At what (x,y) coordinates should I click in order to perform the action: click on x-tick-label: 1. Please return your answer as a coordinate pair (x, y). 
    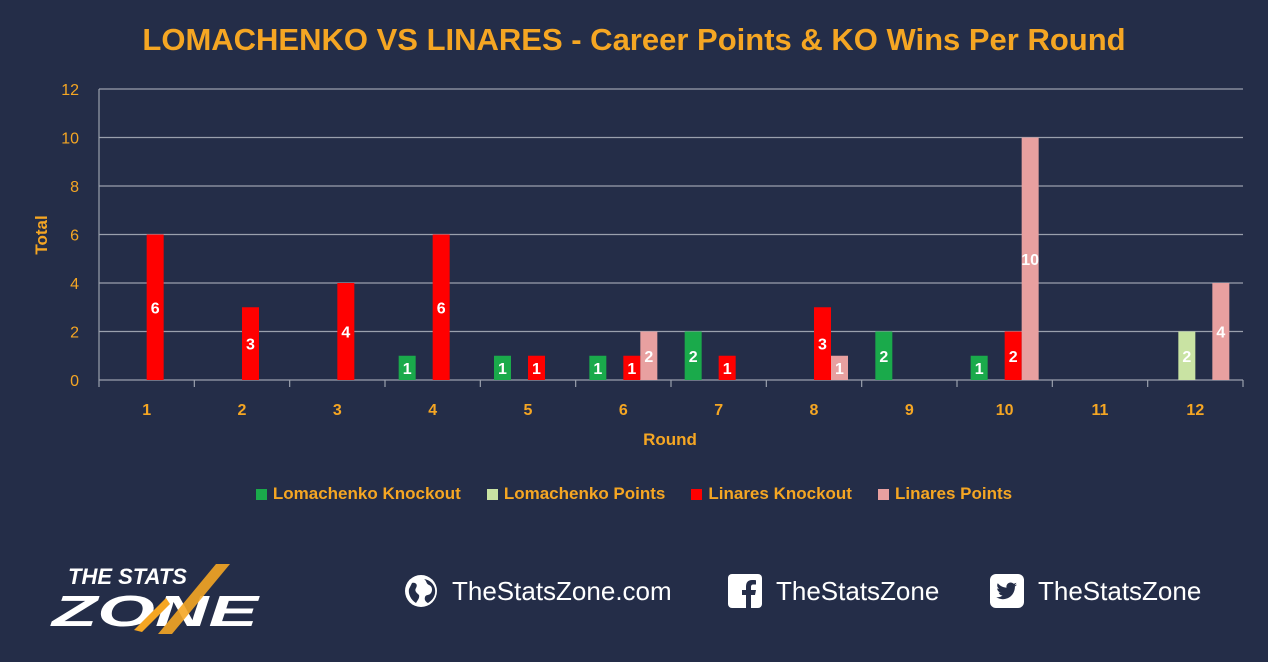
    Looking at the image, I should click on (146, 410).